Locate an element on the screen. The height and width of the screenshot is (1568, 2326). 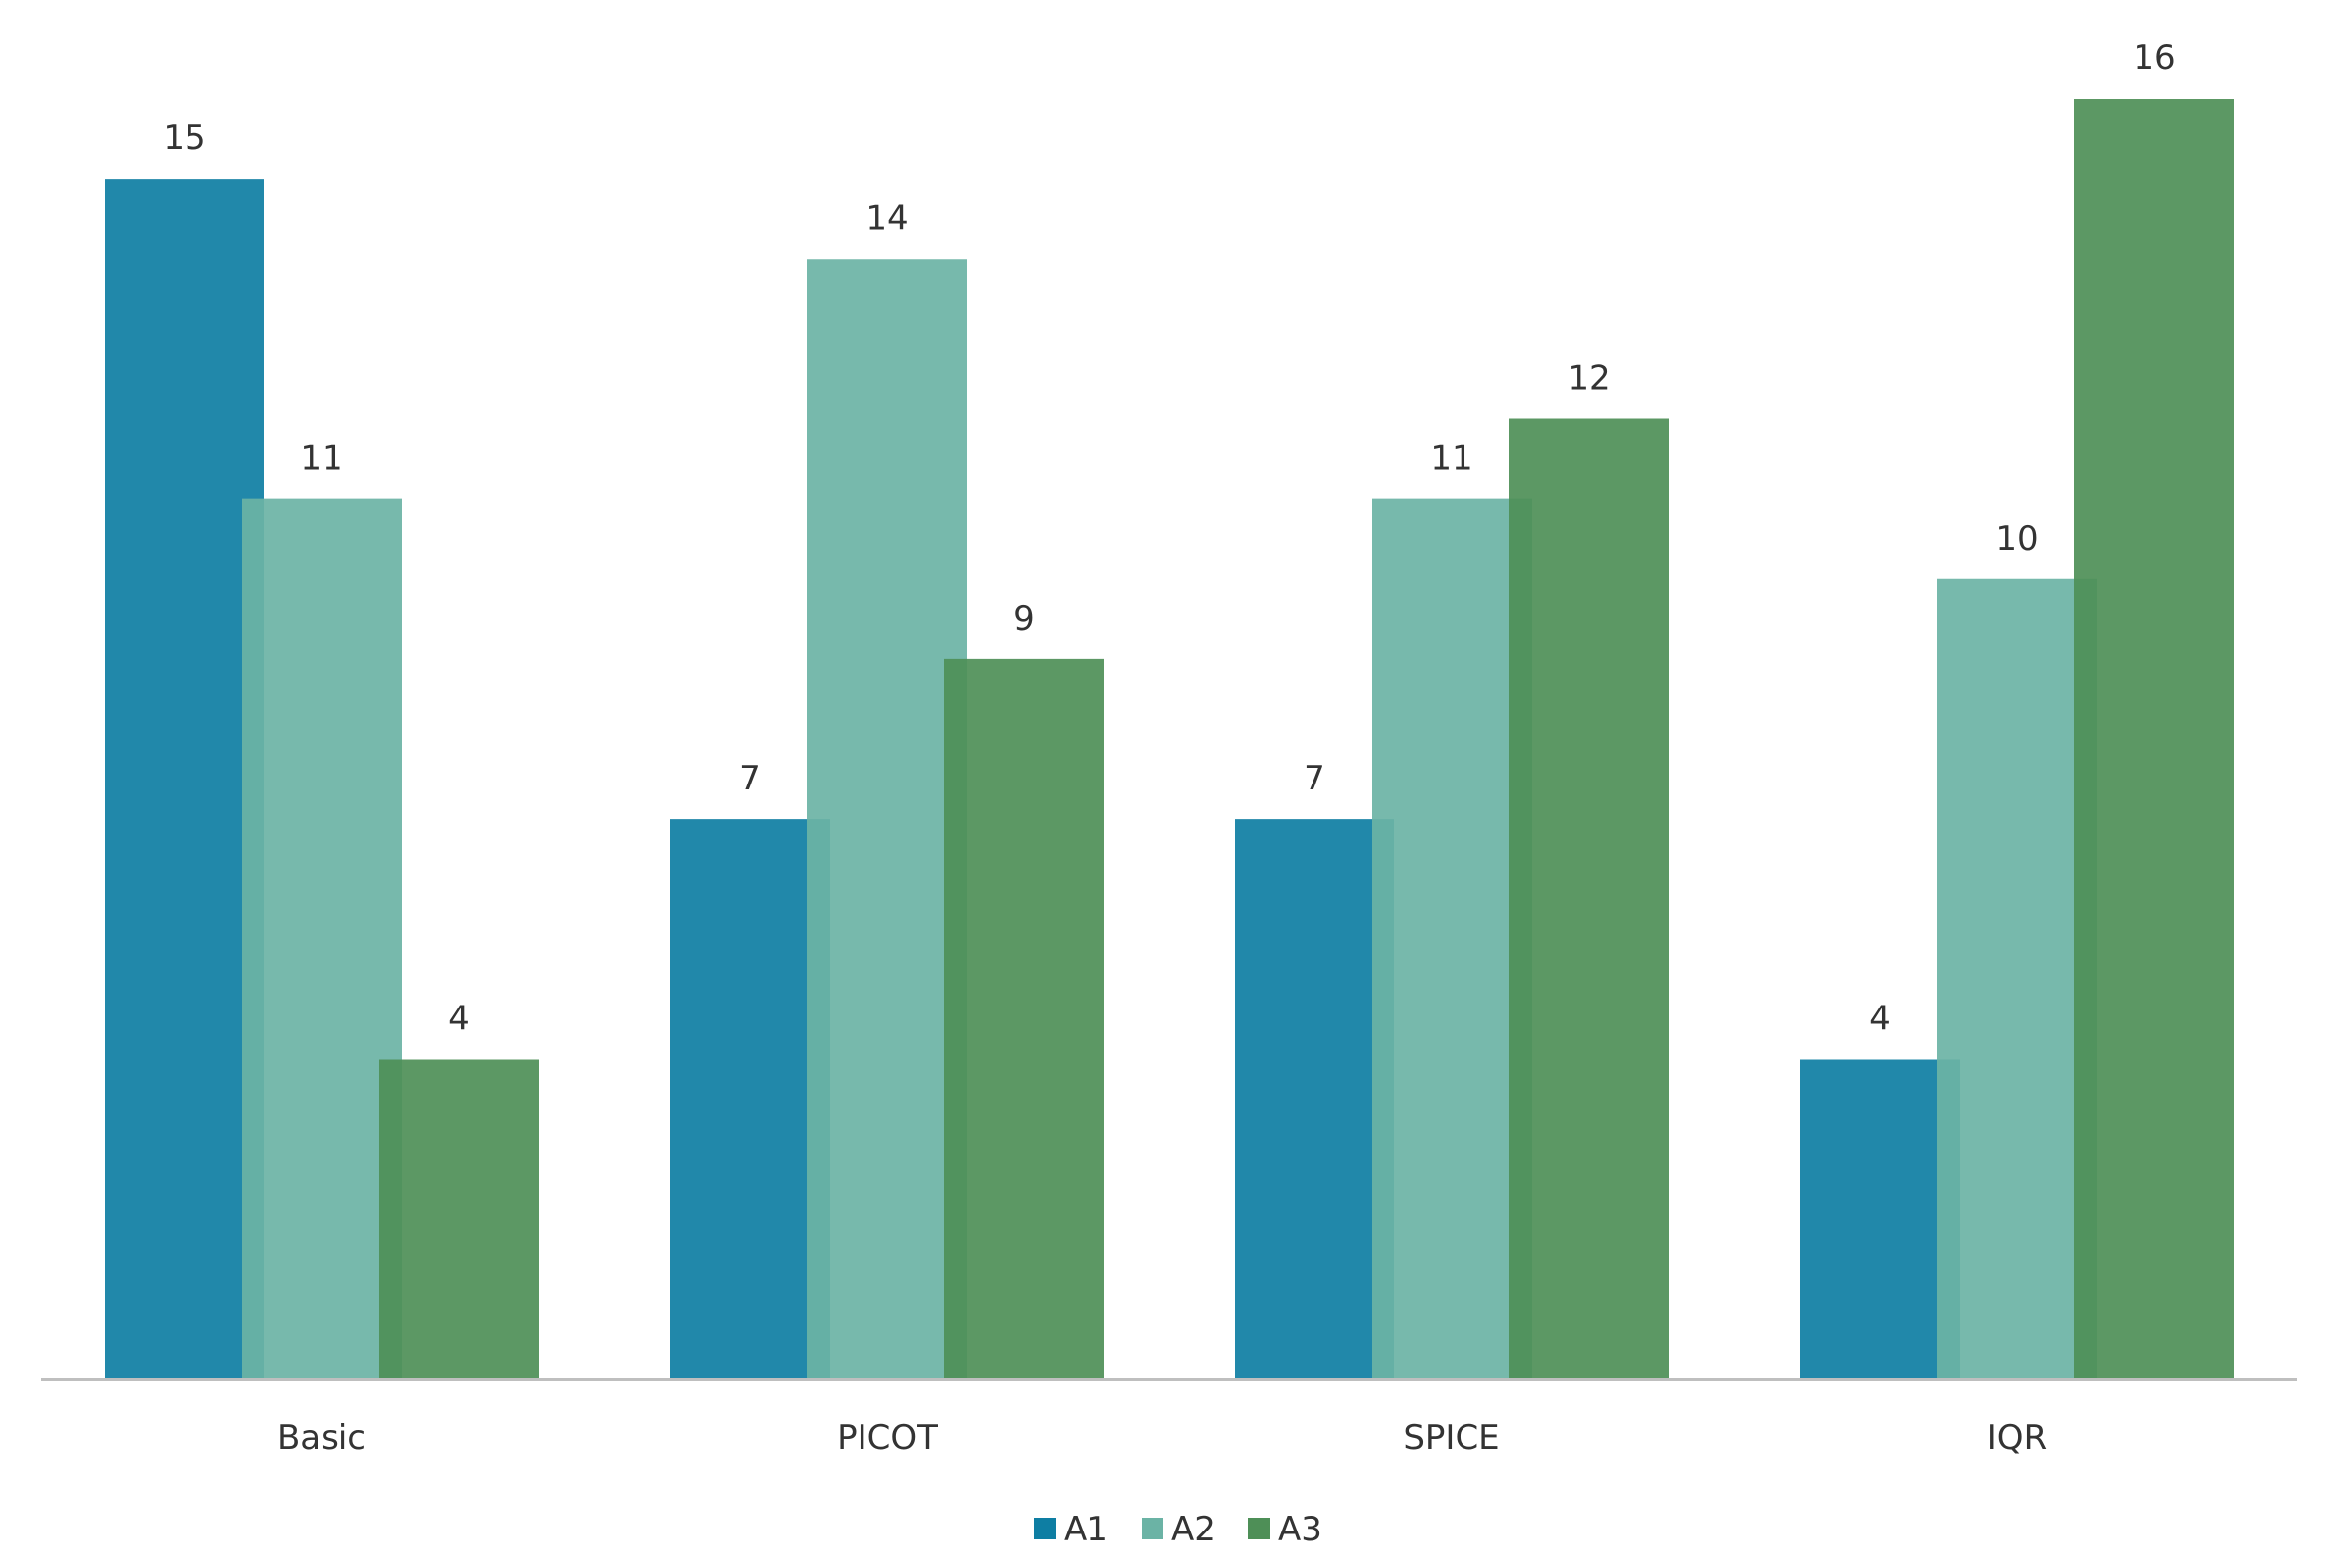
legend: A1 A2 A3 is located at coordinates (1178, 1529).